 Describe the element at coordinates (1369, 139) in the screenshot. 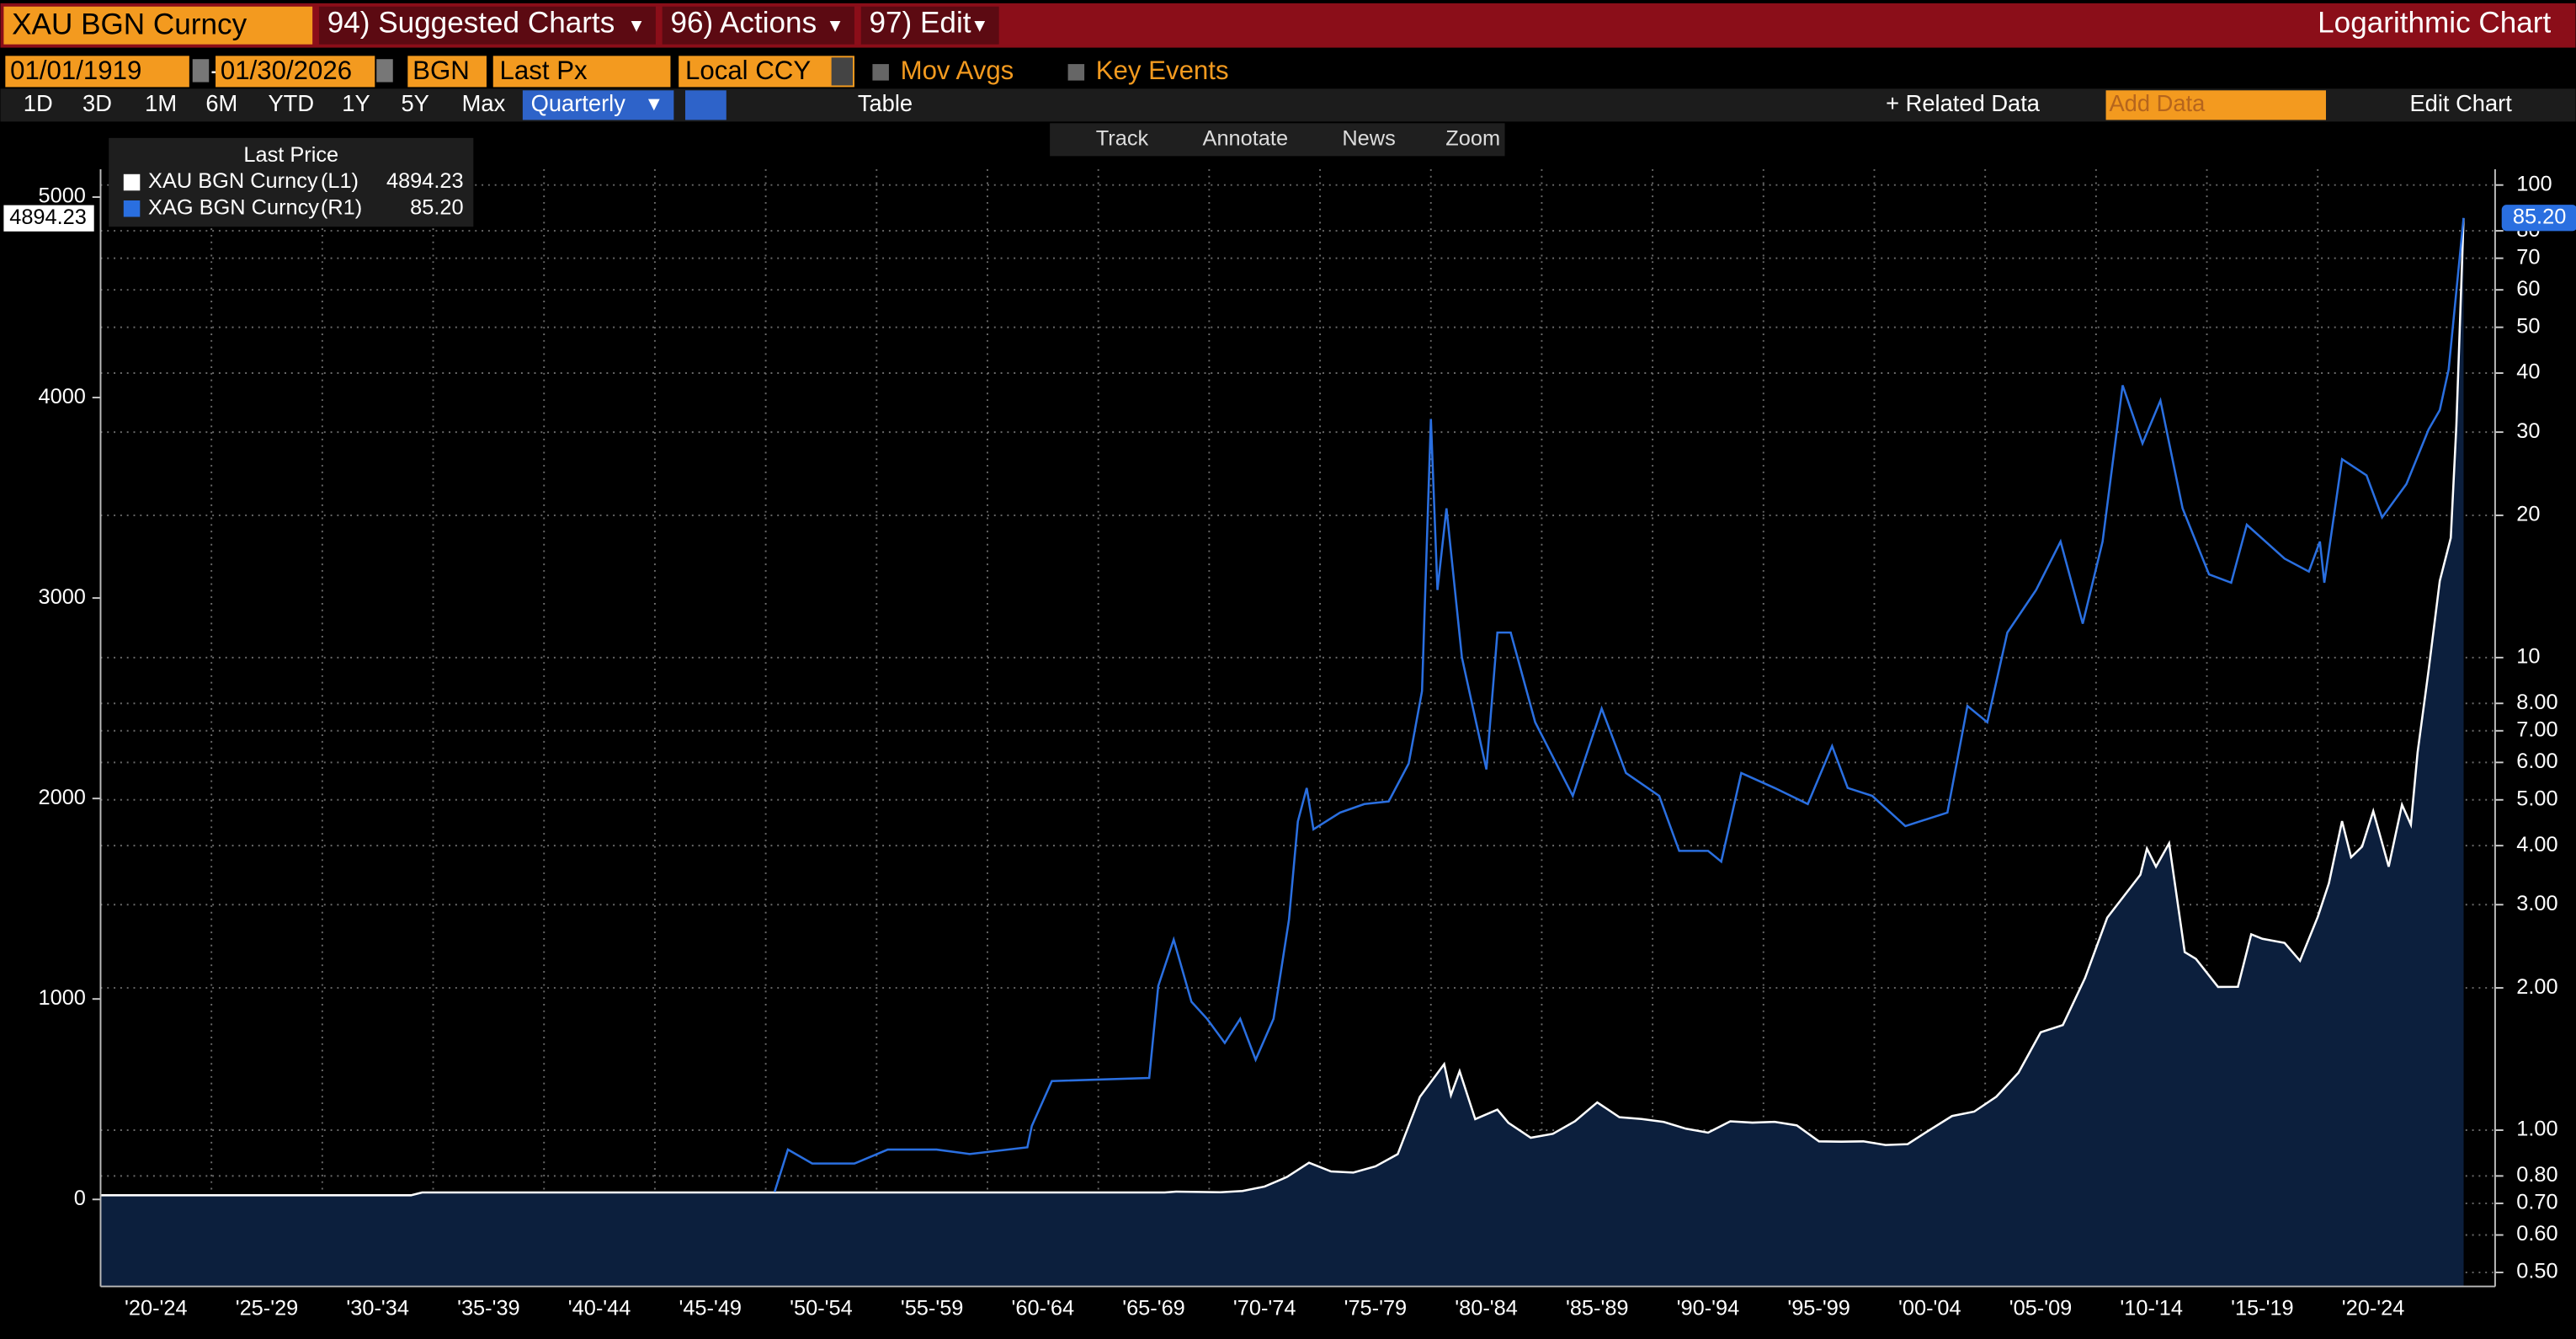

I see `tool: News` at that location.